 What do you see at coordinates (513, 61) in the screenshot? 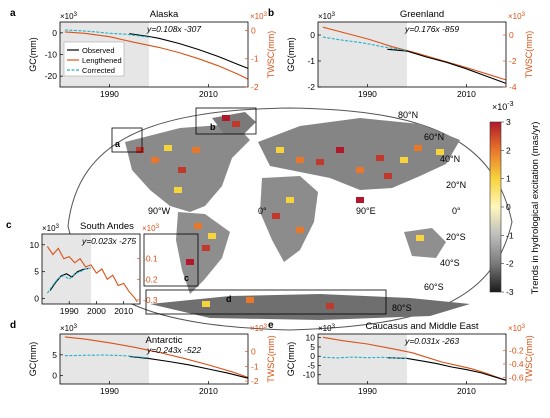
I see `y2-tick-label: -2` at bounding box center [513, 61].